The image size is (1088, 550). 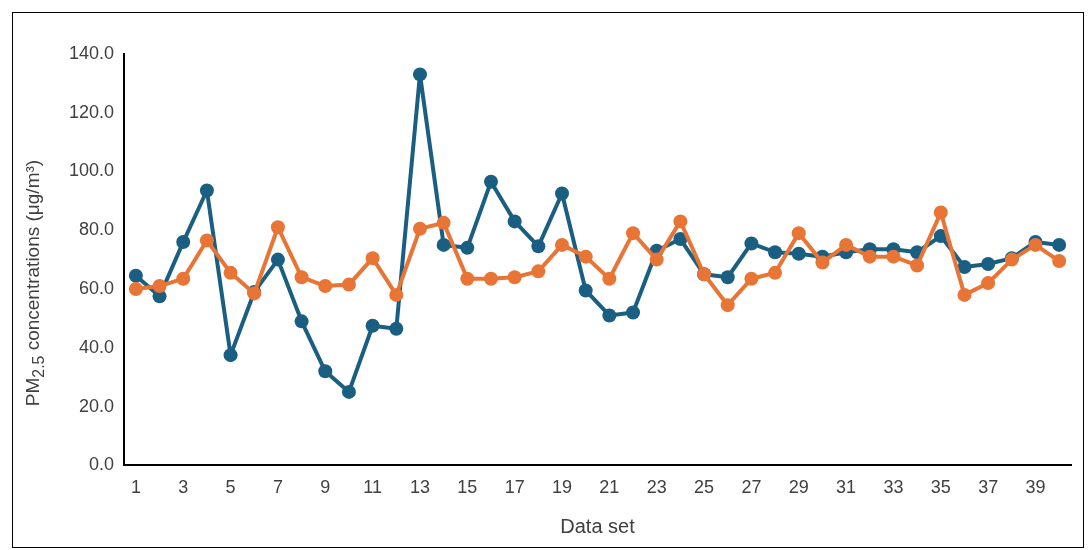 What do you see at coordinates (467, 487) in the screenshot?
I see `x-tick-label: 15` at bounding box center [467, 487].